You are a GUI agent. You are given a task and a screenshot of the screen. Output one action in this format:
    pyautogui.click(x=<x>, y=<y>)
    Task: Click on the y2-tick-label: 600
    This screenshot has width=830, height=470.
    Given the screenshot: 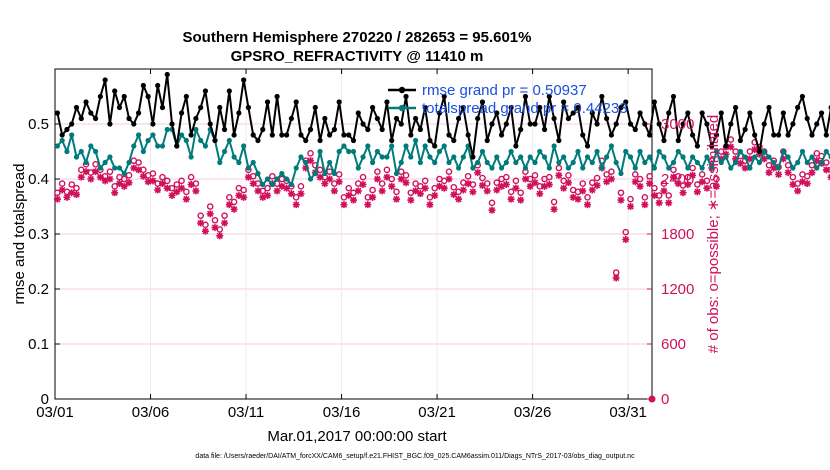 What is the action you would take?
    pyautogui.click(x=673, y=344)
    